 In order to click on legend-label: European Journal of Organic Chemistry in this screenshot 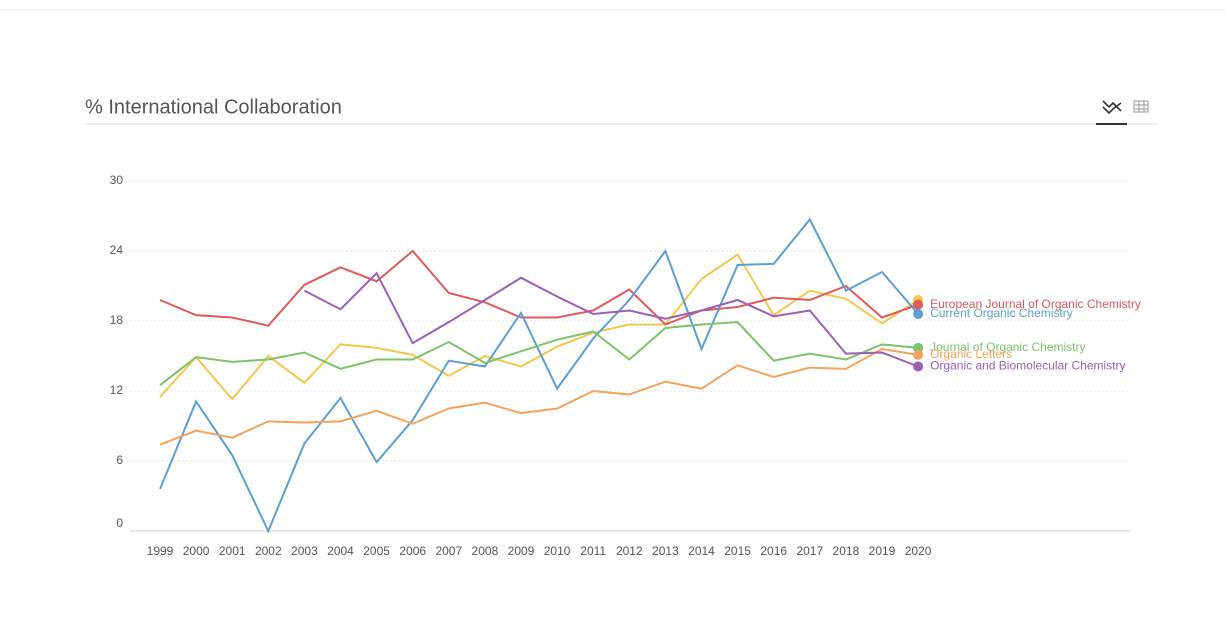, I will do `click(1035, 304)`.